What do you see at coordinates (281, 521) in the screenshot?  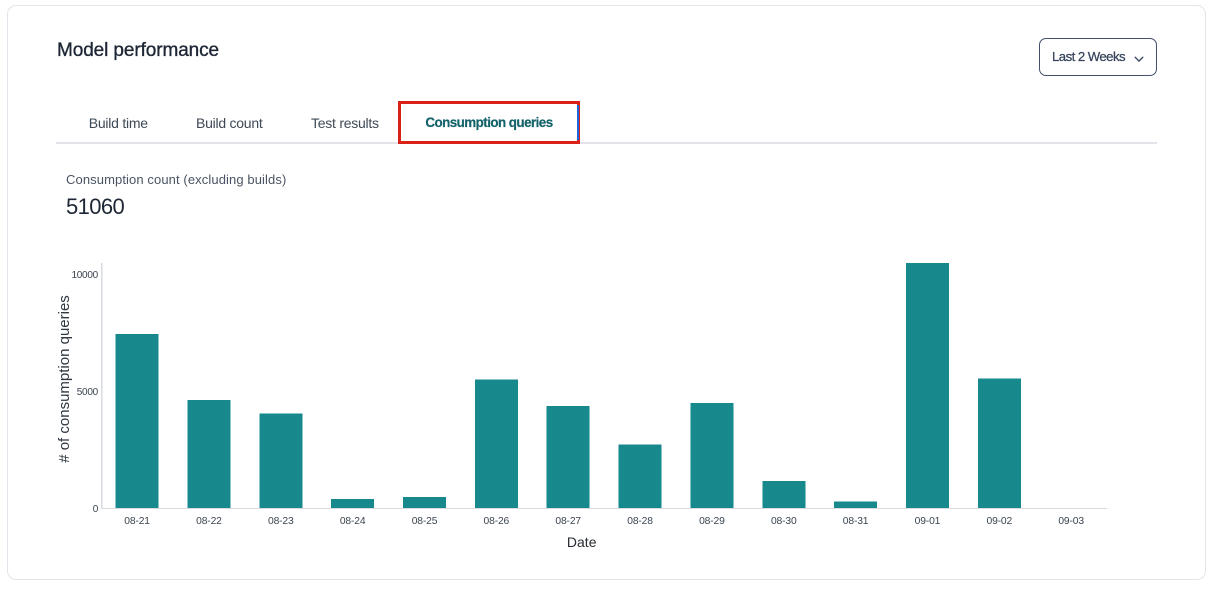 I see `svg-text: 08-23` at bounding box center [281, 521].